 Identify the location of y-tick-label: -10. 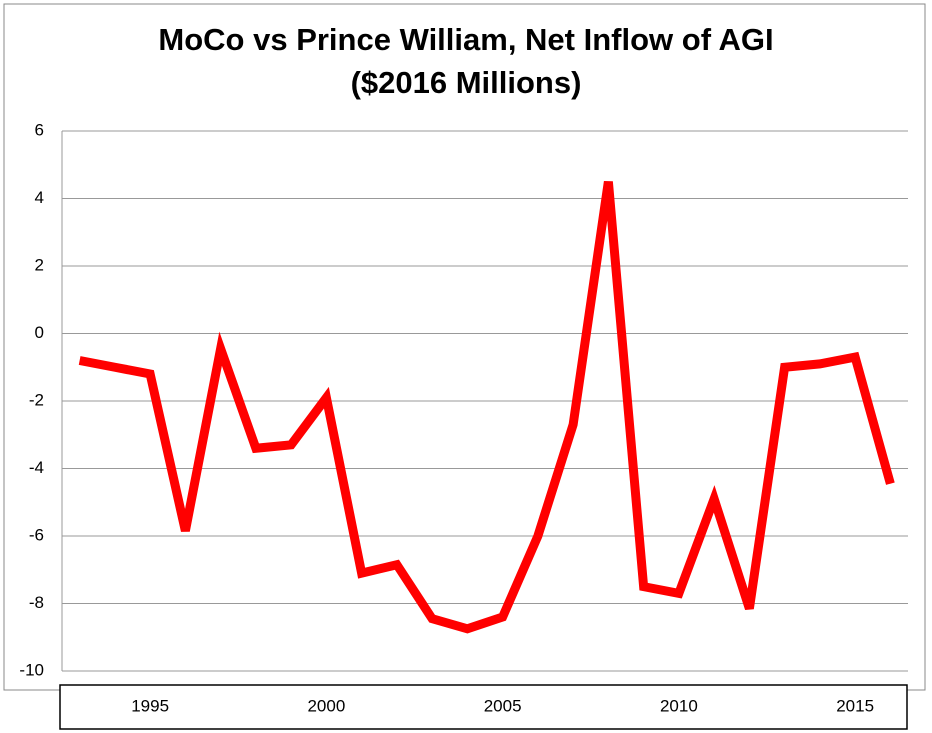
(31, 669).